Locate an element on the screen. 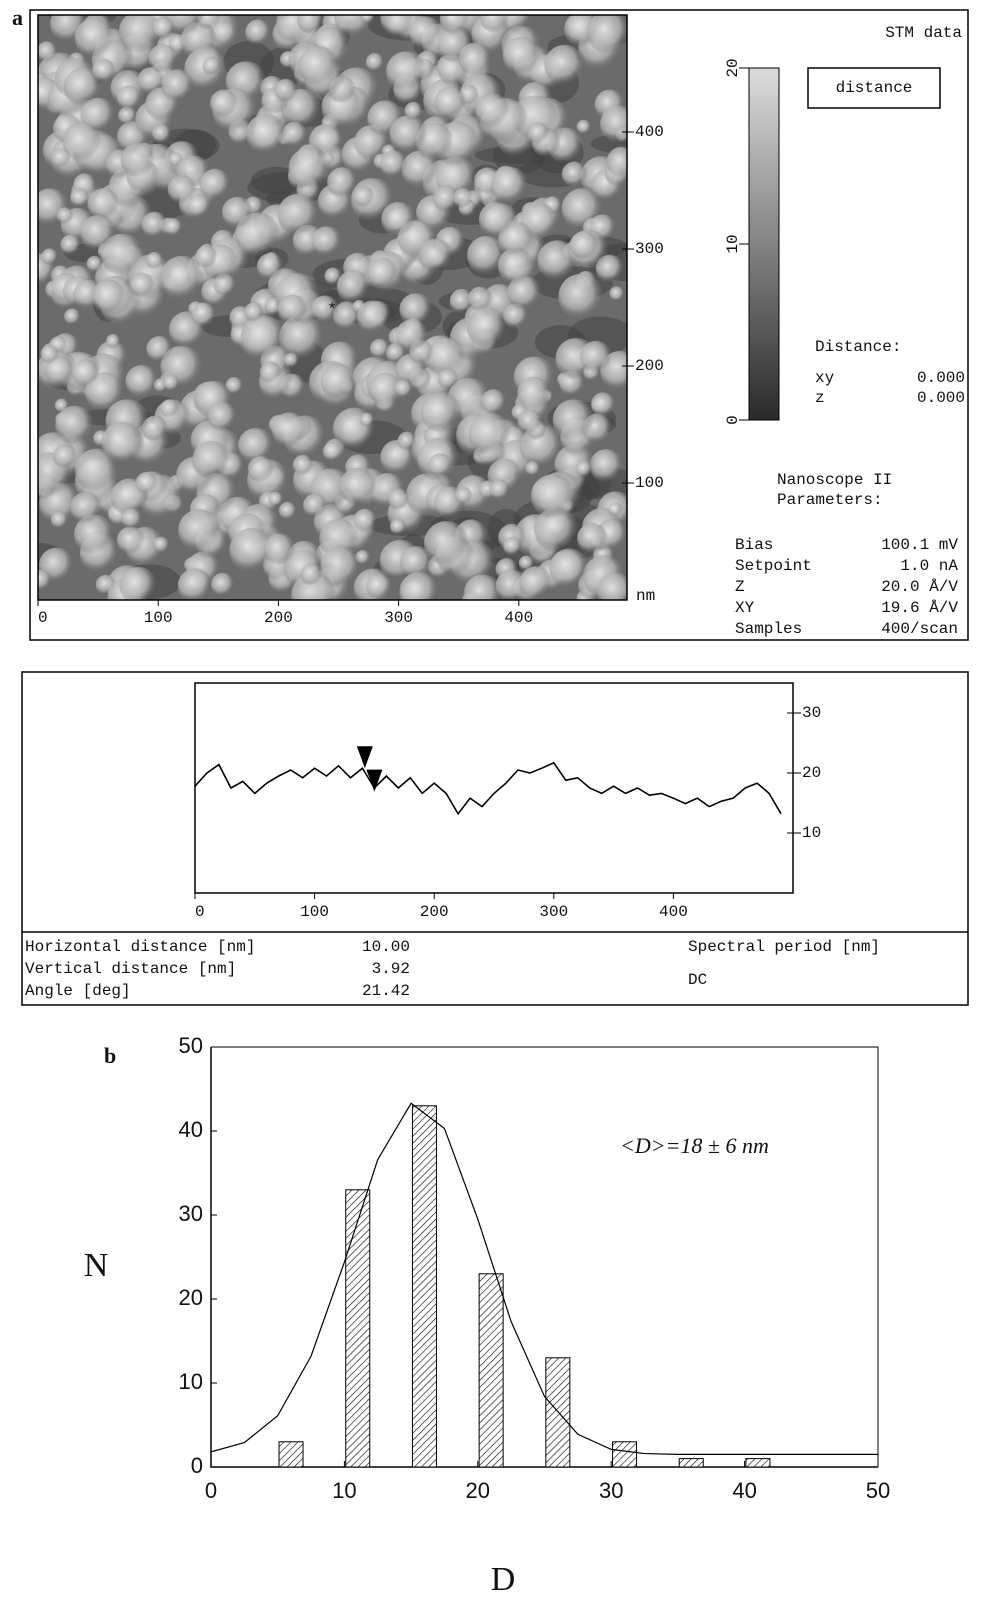  cursor-star: * is located at coordinates (332, 310).